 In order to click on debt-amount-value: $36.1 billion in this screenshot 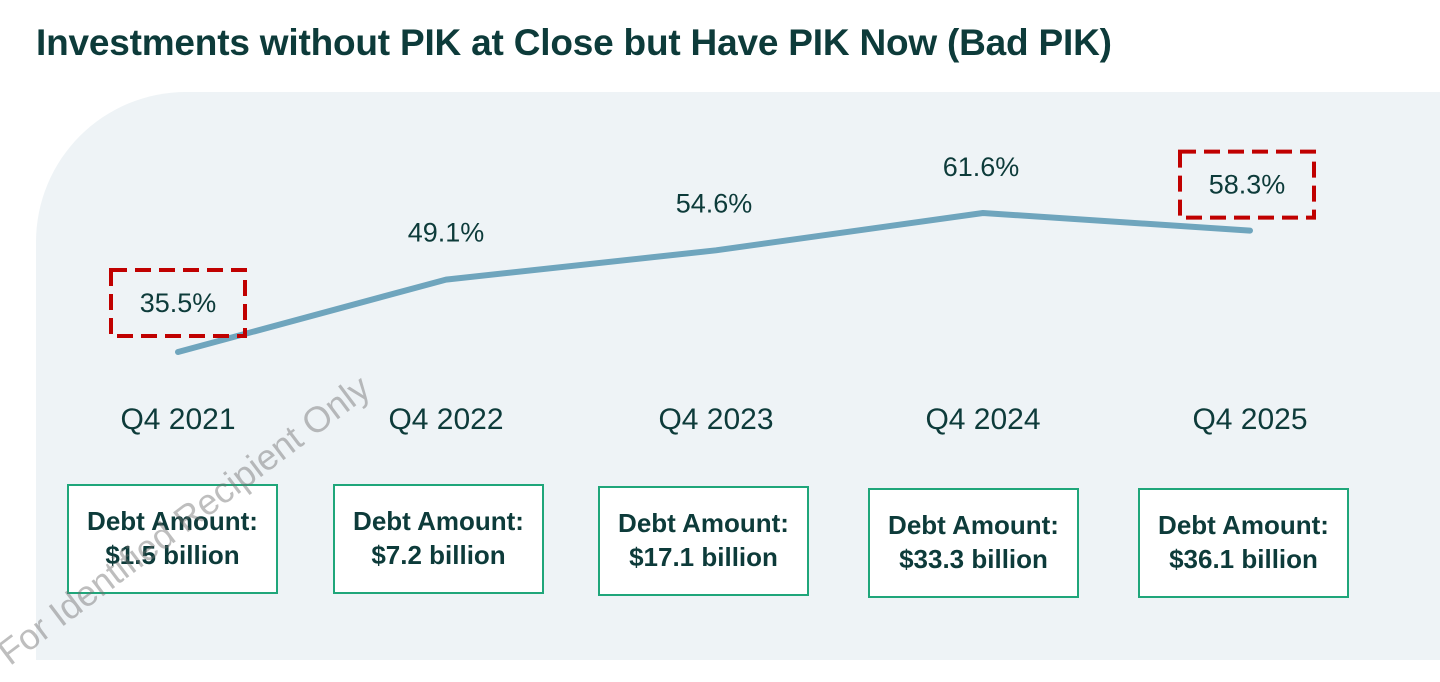, I will do `click(1243, 559)`.